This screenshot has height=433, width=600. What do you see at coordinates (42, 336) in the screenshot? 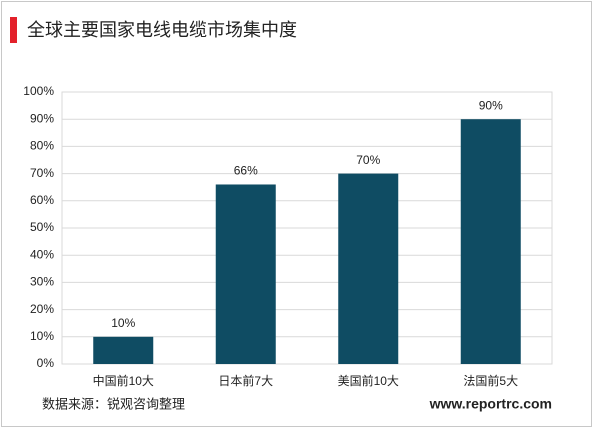
I see `y-tick-label: 10%` at bounding box center [42, 336].